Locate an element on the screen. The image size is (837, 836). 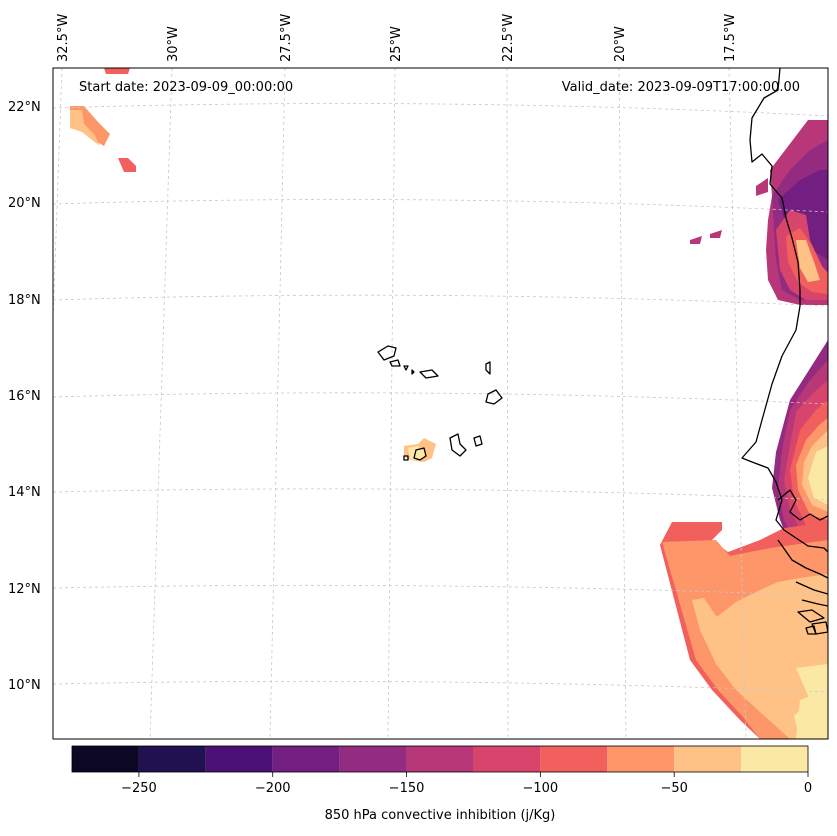
colorbar-tick-label: −200 is located at coordinates (273, 788).